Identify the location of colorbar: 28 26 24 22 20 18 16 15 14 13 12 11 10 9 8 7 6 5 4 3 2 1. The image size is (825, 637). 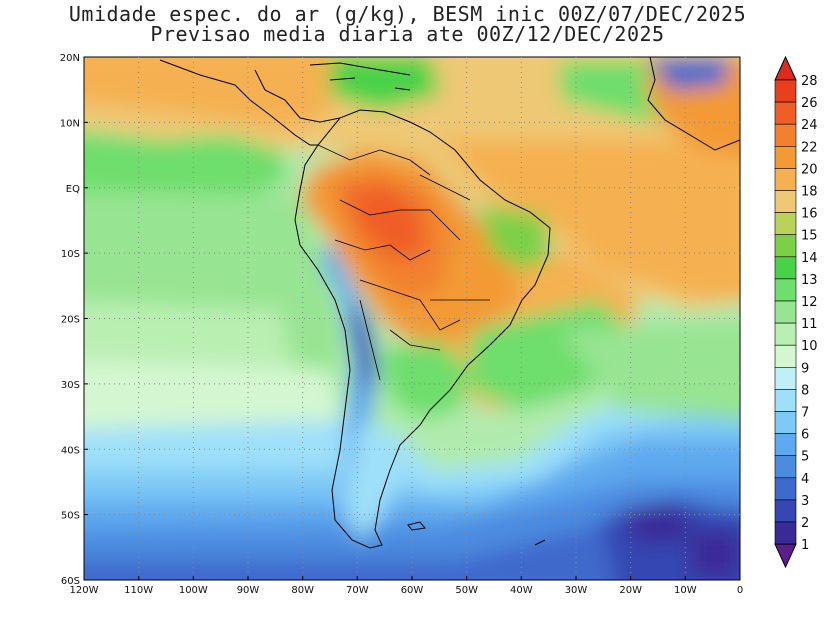
(796, 312).